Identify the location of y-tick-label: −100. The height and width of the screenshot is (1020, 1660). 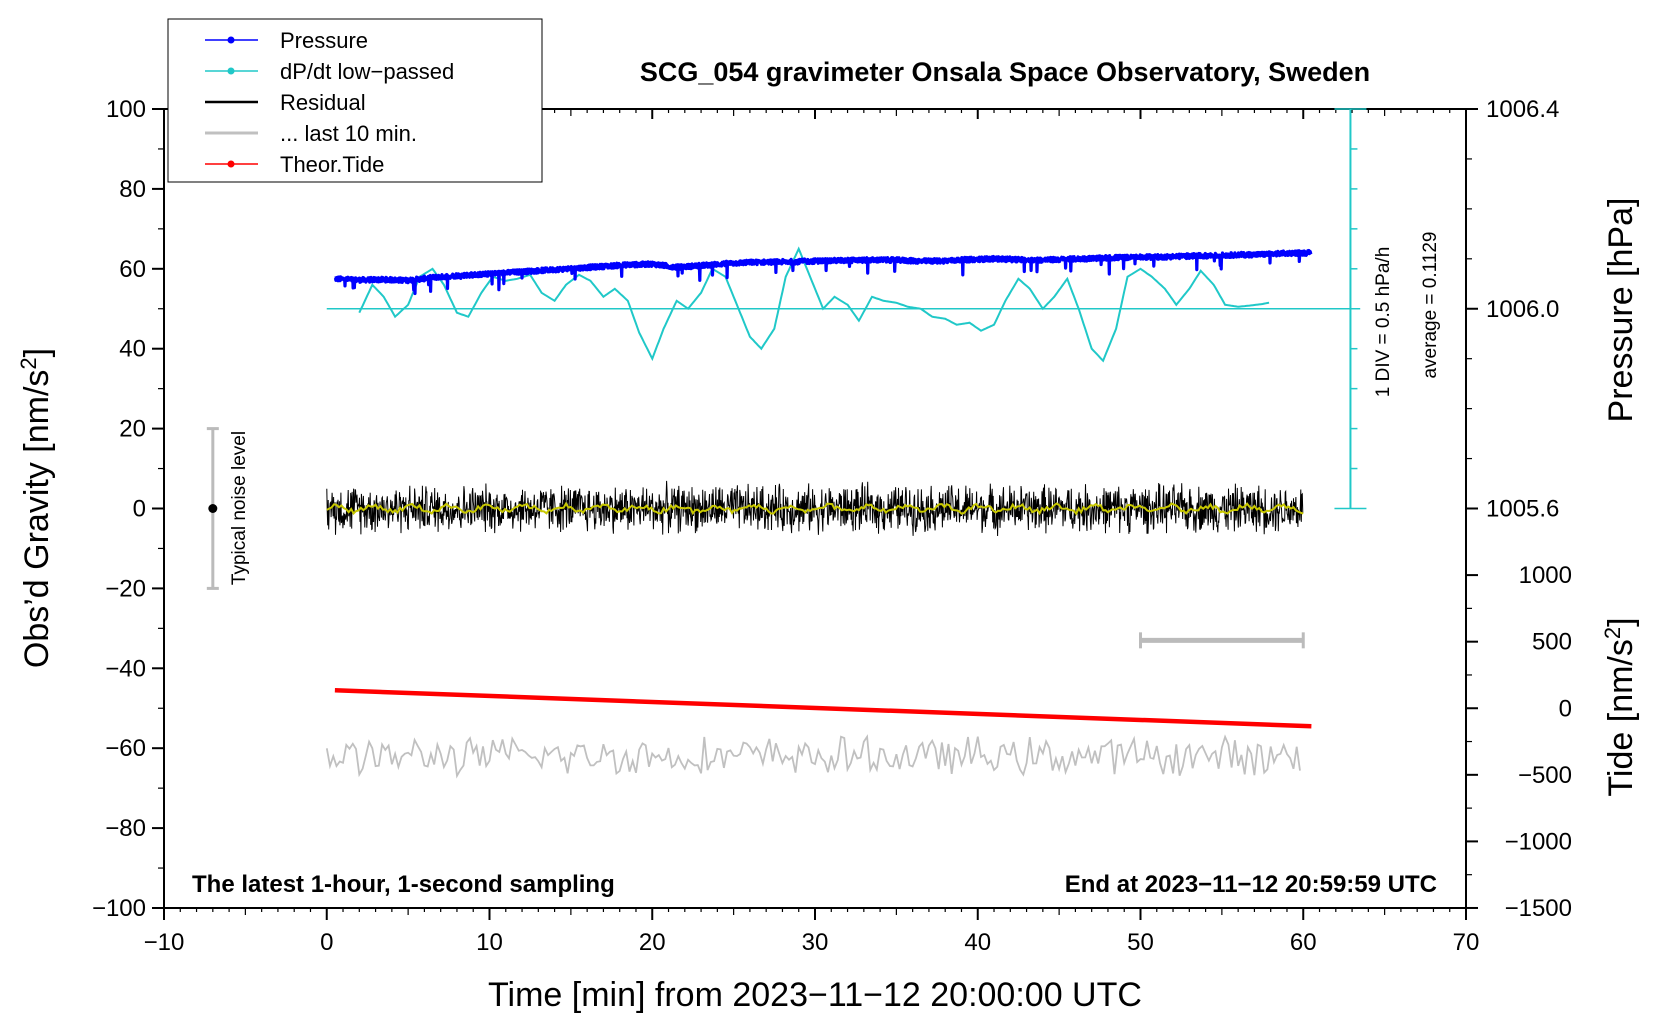
(119, 908).